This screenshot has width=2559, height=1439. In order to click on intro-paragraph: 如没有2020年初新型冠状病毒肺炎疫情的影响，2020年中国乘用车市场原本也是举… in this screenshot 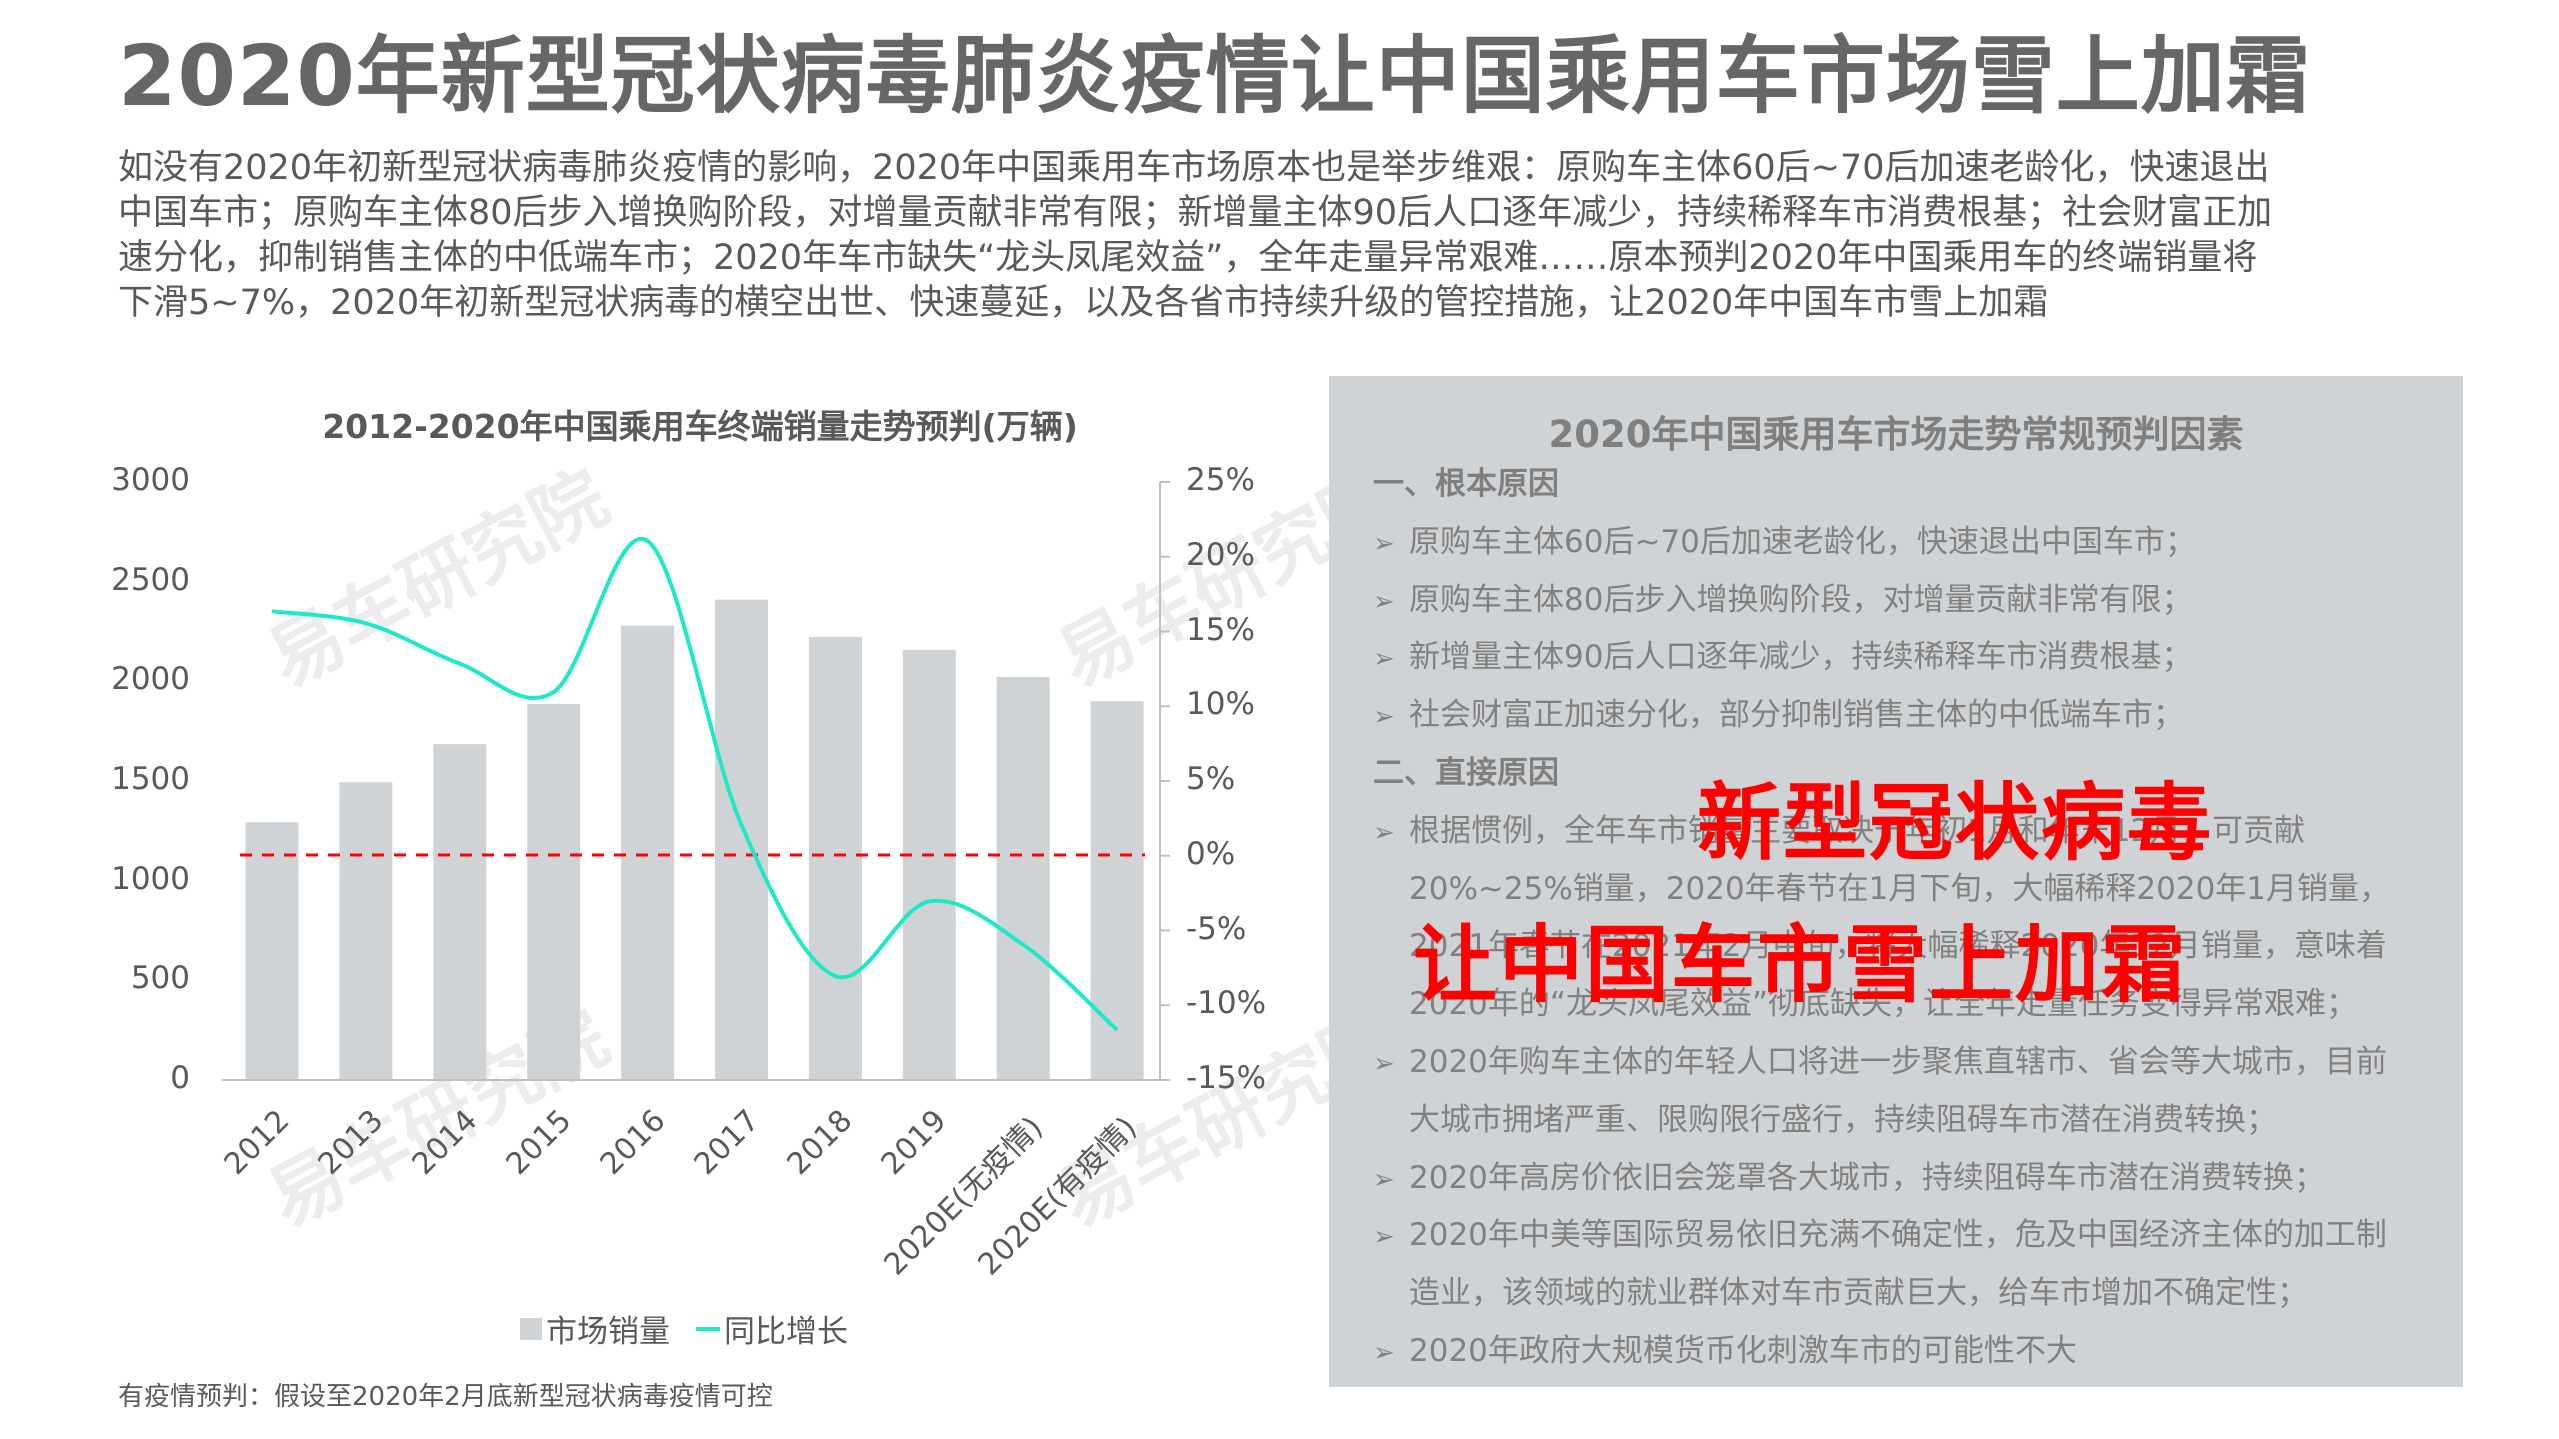, I will do `click(1298, 236)`.